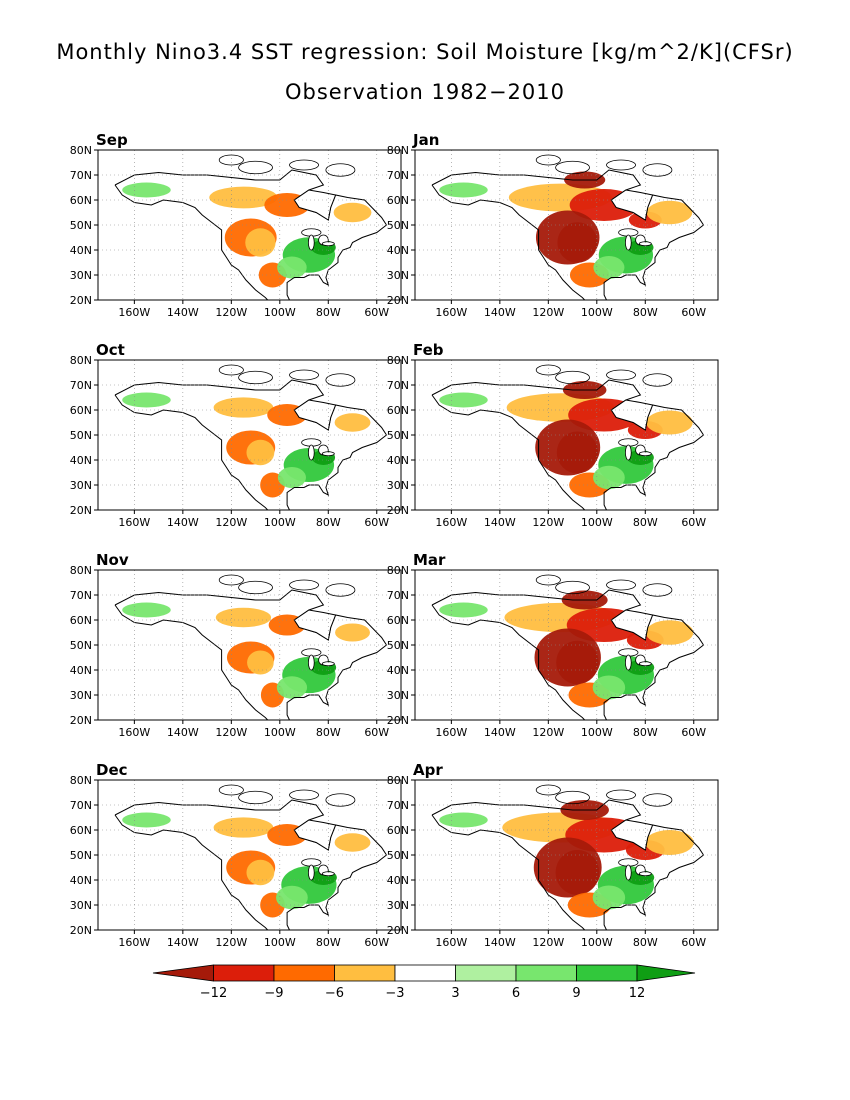  Describe the element at coordinates (424, 982) in the screenshot. I see `colorbar: −12 −9 −6 −3 3 6 9 12` at that location.